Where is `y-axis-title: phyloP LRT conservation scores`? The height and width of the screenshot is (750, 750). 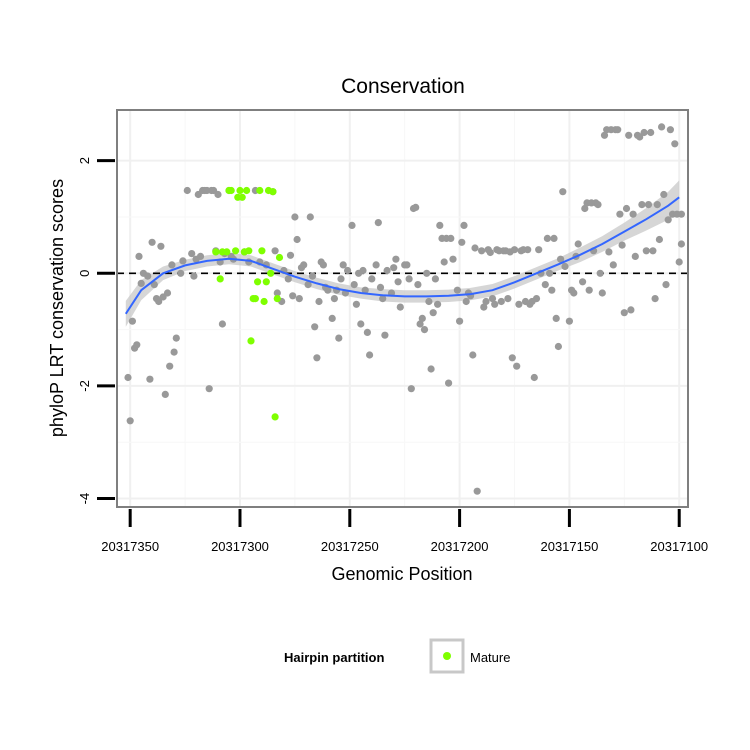
y-axis-title: phyloP LRT conservation scores is located at coordinates (57, 308).